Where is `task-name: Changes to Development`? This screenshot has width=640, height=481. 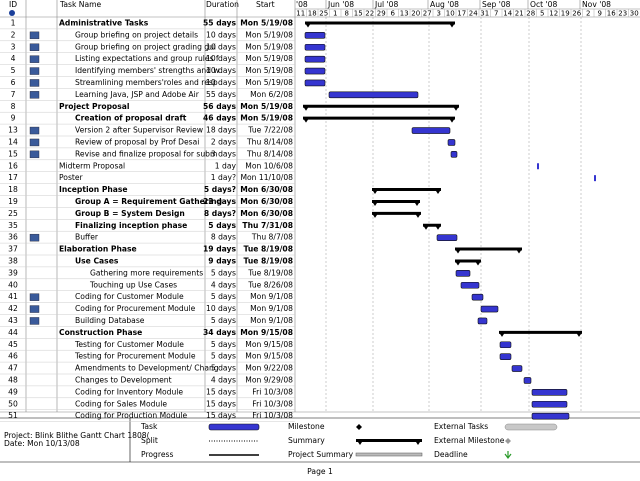 task-name: Changes to Development is located at coordinates (123, 379).